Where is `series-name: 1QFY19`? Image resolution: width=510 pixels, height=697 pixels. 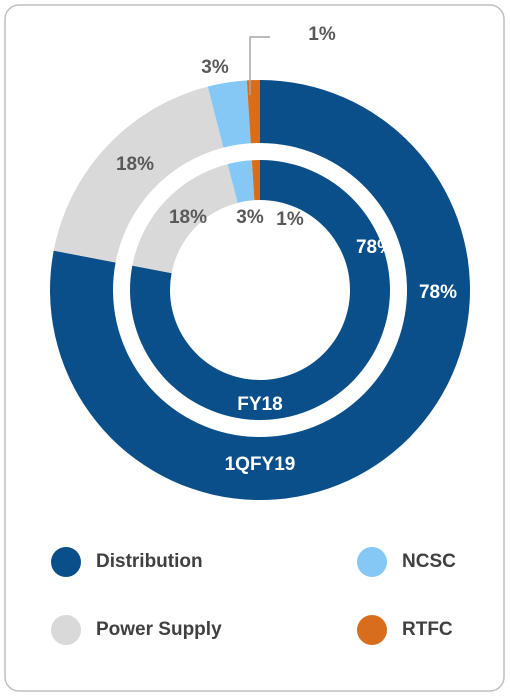 series-name: 1QFY19 is located at coordinates (260, 464).